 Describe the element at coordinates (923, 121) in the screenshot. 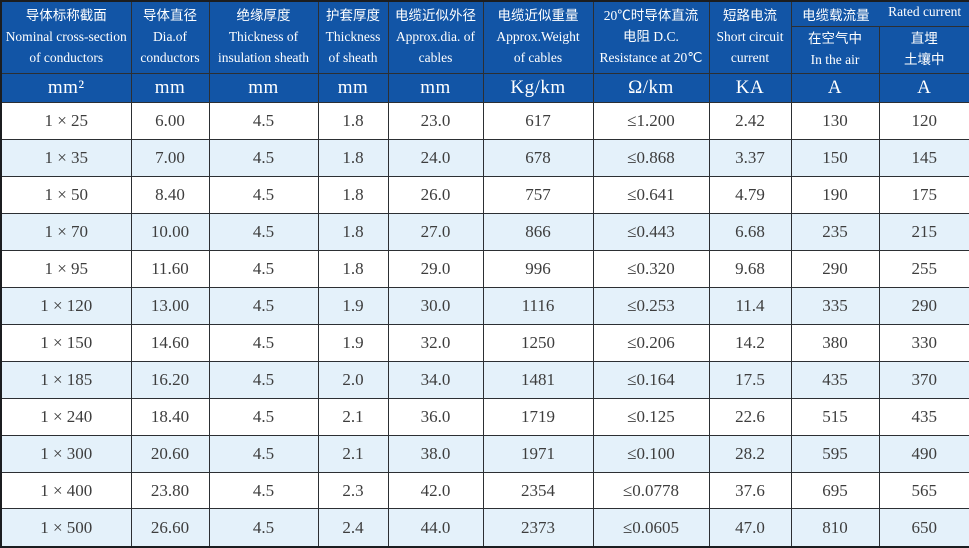

I see `table-cell: 120` at that location.